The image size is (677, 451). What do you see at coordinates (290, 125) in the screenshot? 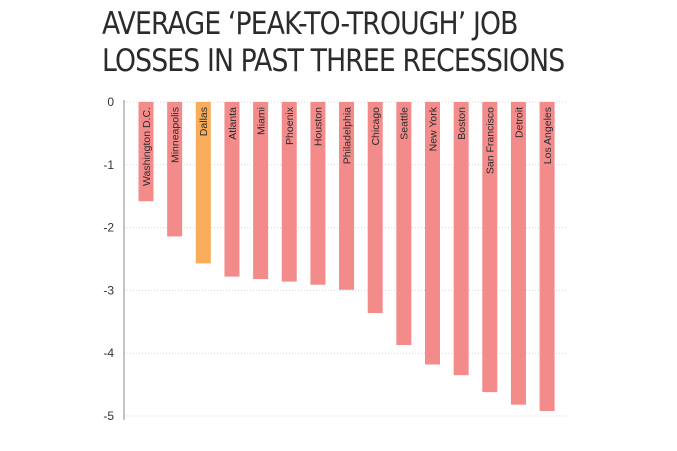
I see `bar-label: Phoenix` at bounding box center [290, 125].